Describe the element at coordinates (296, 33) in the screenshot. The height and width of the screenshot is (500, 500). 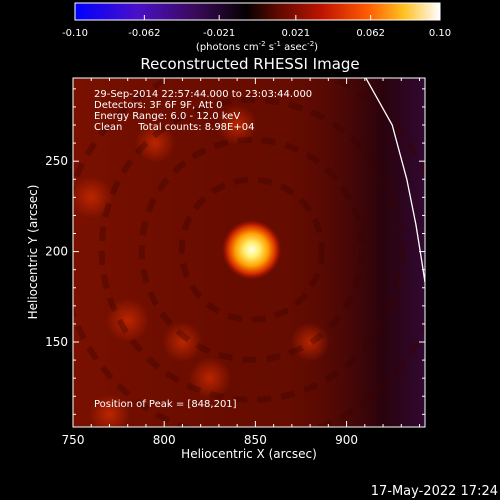
I see `colorbar-tick-label: 0.021` at that location.